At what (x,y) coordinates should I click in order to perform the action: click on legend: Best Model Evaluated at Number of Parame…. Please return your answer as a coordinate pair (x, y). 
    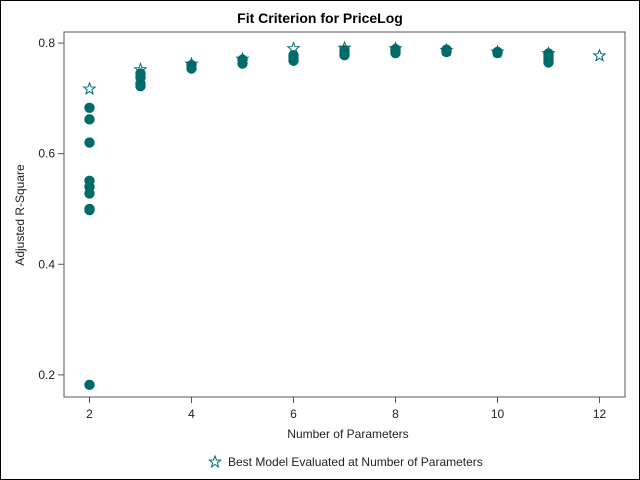
    Looking at the image, I should click on (345, 461).